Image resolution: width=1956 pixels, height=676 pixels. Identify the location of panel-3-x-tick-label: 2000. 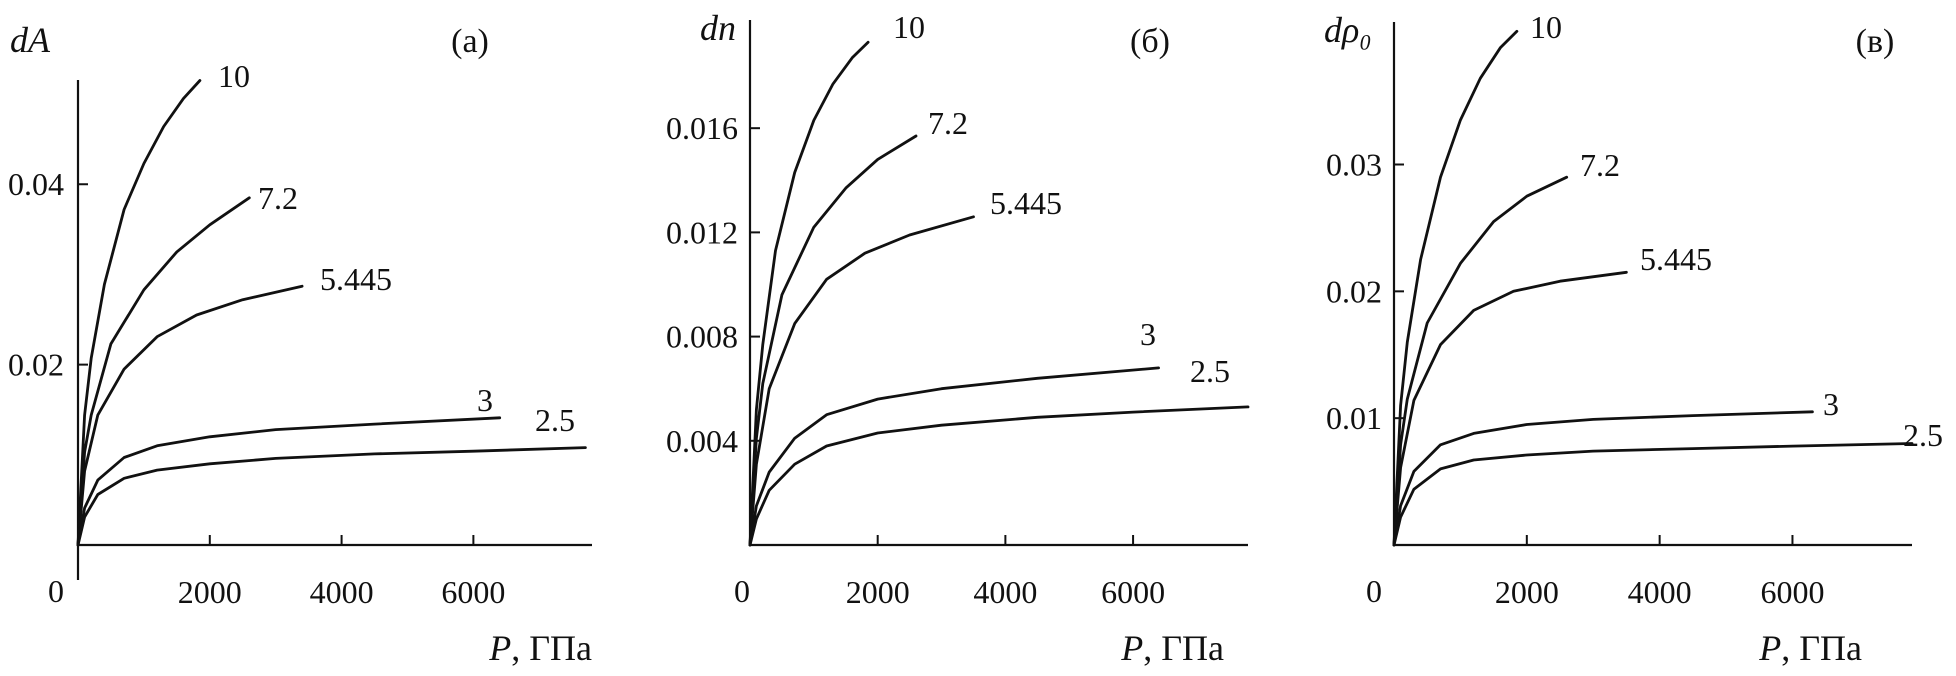
(1527, 592).